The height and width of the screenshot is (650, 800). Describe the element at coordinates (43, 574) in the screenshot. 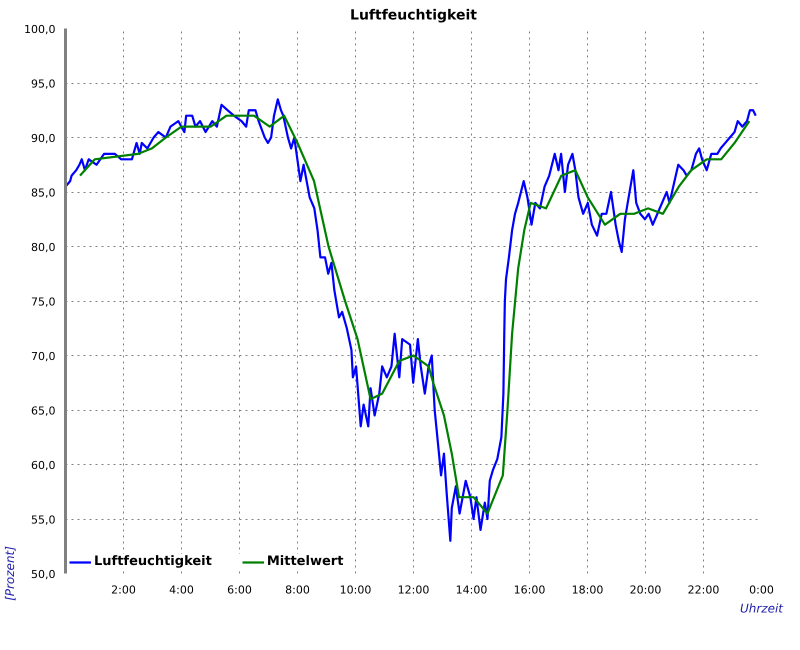

I see `y-tick-label: 50,0` at that location.